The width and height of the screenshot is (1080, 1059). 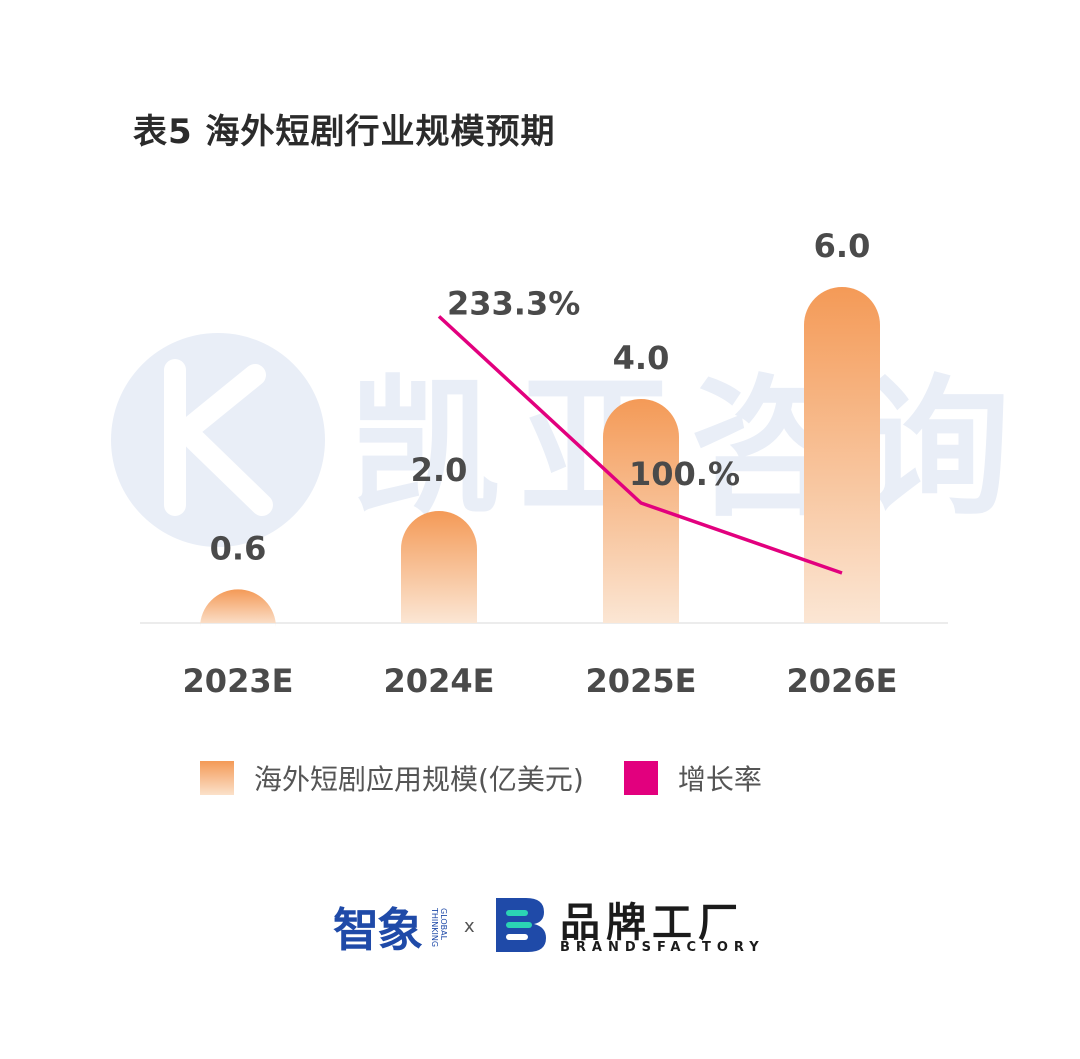 I want to click on legend-item-line: 增长率, so click(x=692, y=778).